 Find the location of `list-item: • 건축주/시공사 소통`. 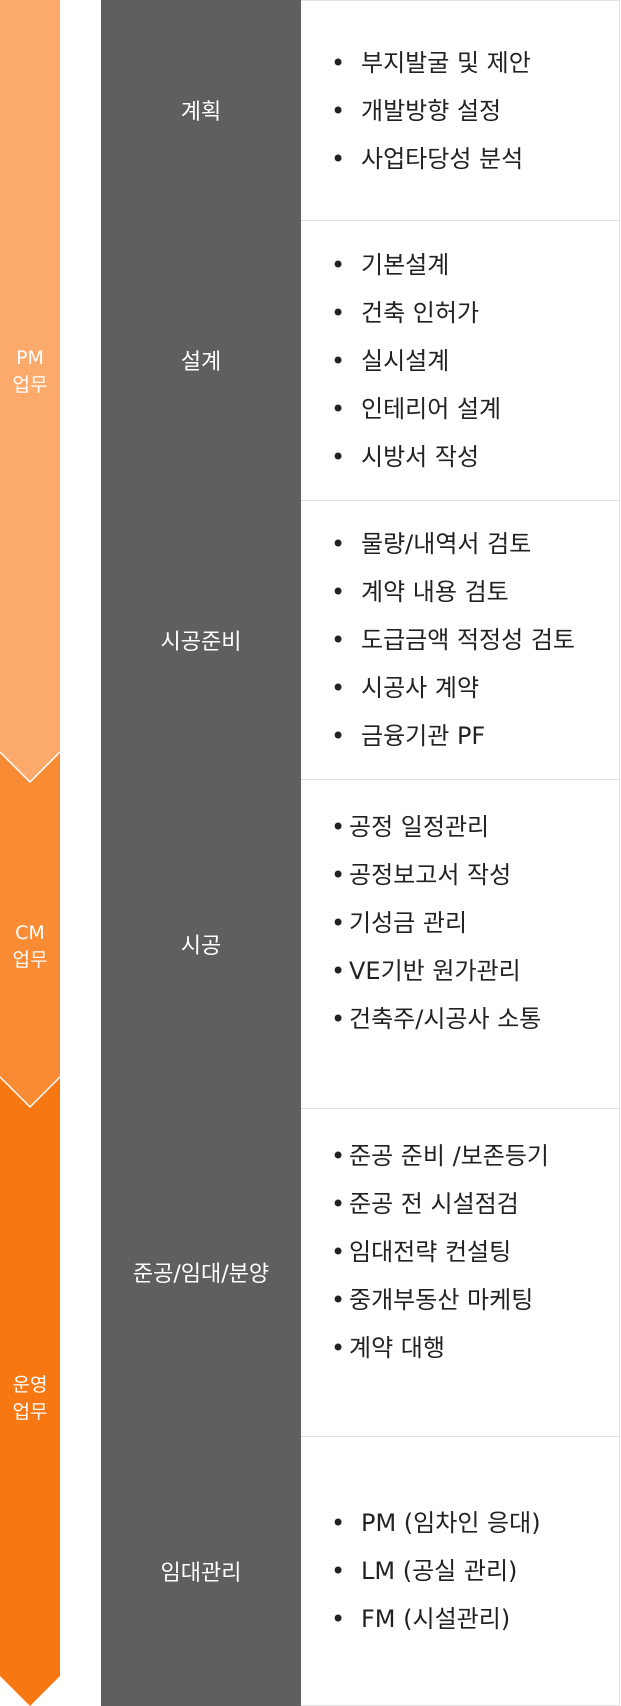

list-item: • 건축주/시공사 소통 is located at coordinates (475, 1019).